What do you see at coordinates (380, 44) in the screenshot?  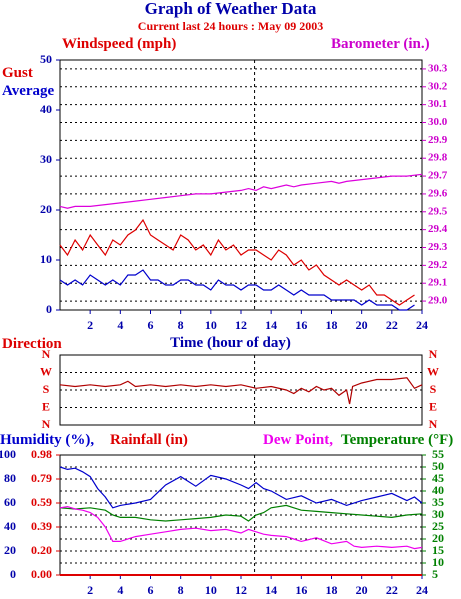 I see `barometer-axis-label: Barometer (in.)` at bounding box center [380, 44].